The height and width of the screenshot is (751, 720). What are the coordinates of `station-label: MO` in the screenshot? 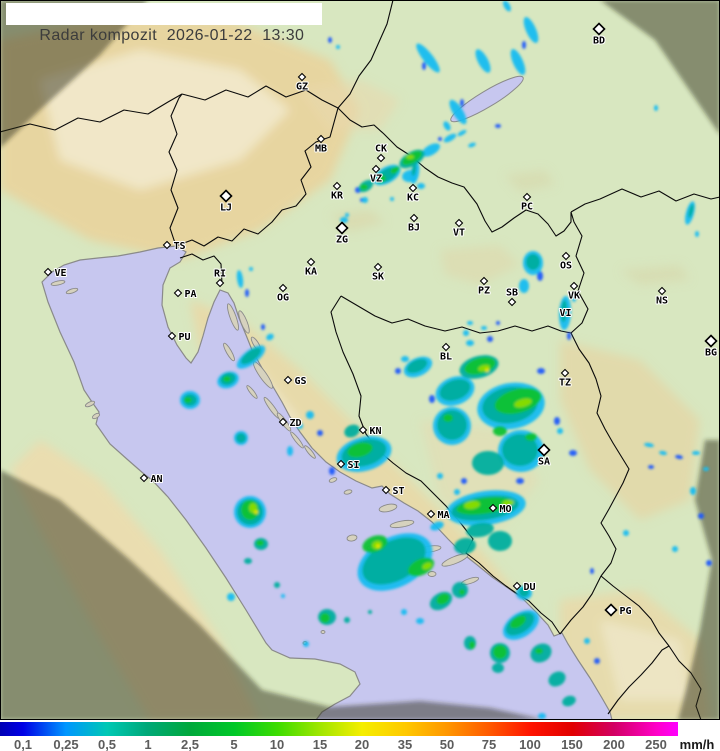 It's located at (506, 509).